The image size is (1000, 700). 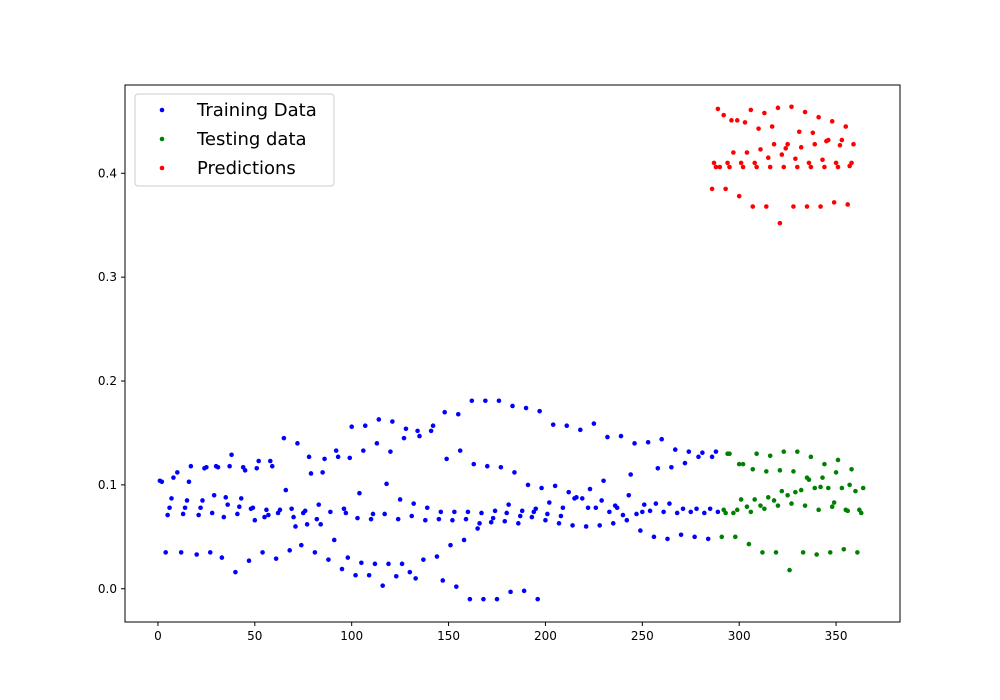 I want to click on legend-box, so click(x=234, y=140).